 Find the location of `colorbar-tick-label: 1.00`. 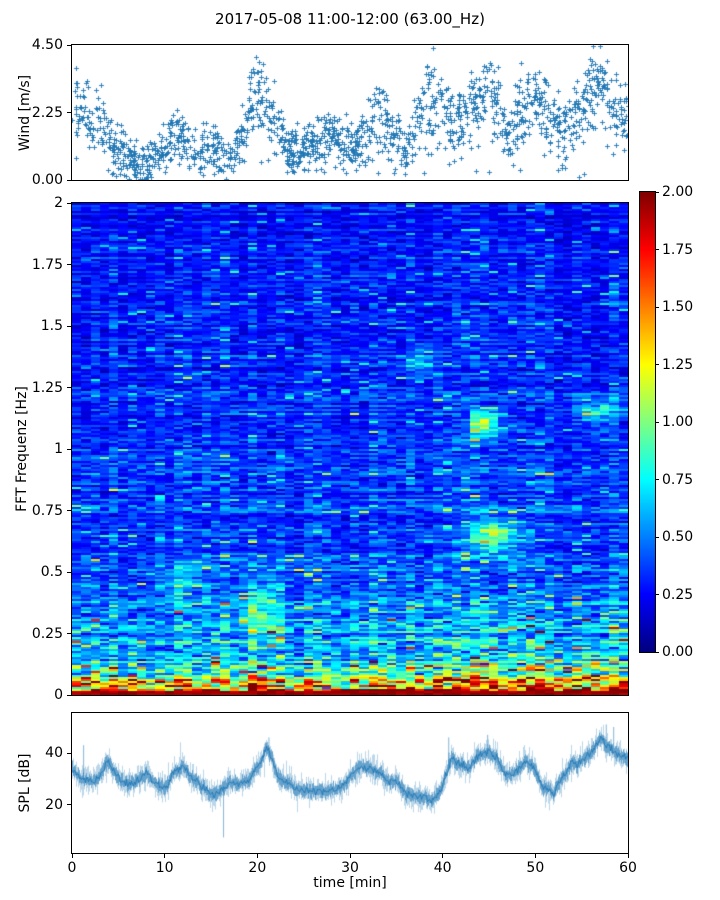

colorbar-tick-label: 1.00 is located at coordinates (678, 422).